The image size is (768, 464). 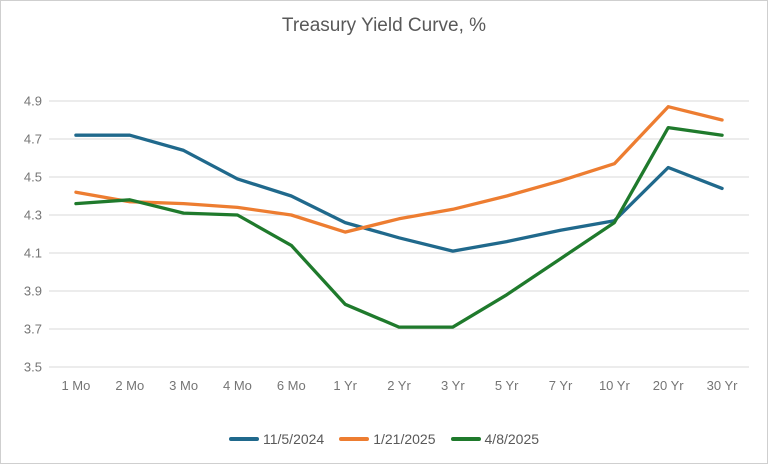 I want to click on legend-label: 4/8/2025, so click(x=512, y=439).